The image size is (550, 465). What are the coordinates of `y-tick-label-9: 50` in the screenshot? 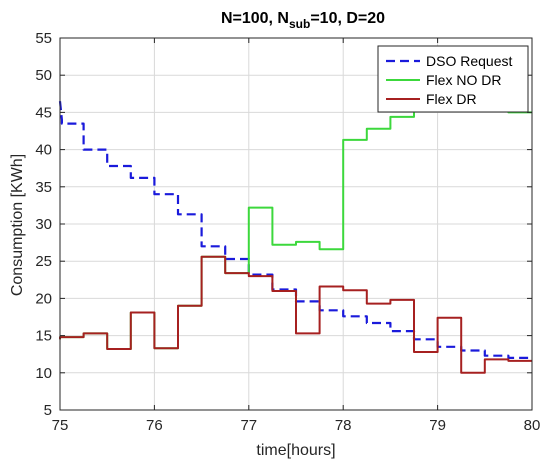 It's located at (43, 75).